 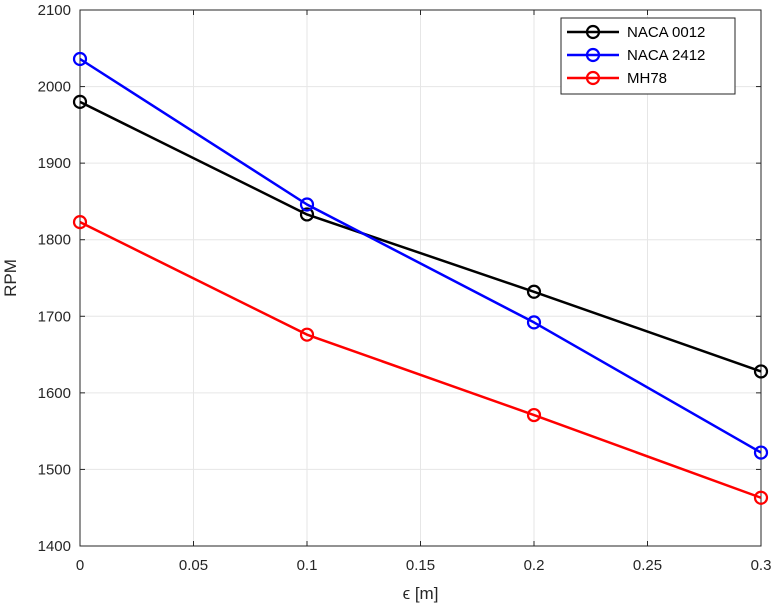 I want to click on y-tick-label: 1400, so click(x=54, y=546).